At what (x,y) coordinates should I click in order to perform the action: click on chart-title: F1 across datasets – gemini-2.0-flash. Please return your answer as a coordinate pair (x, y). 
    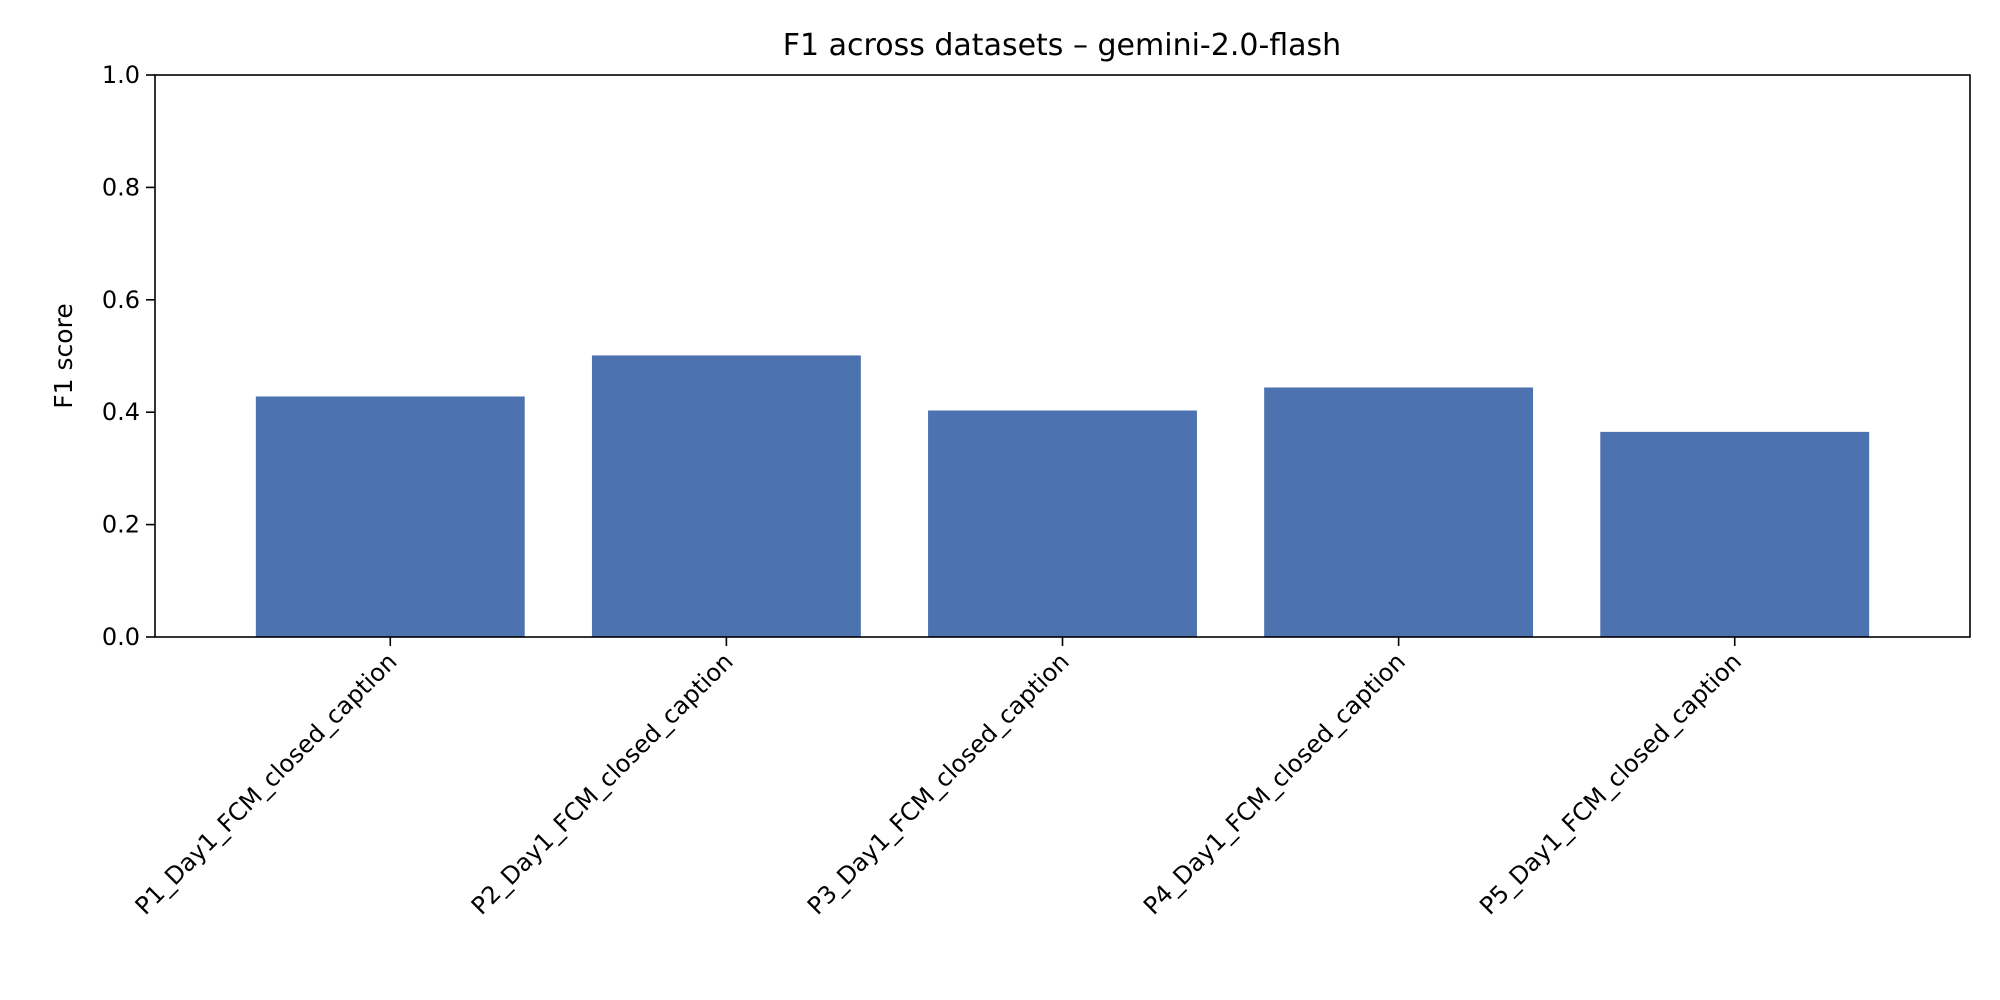
    Looking at the image, I should click on (1062, 45).